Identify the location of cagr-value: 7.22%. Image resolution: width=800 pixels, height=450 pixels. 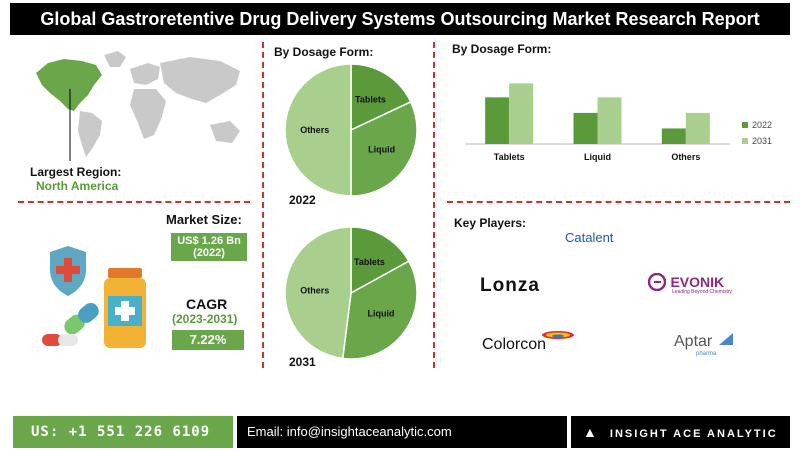
(208, 340).